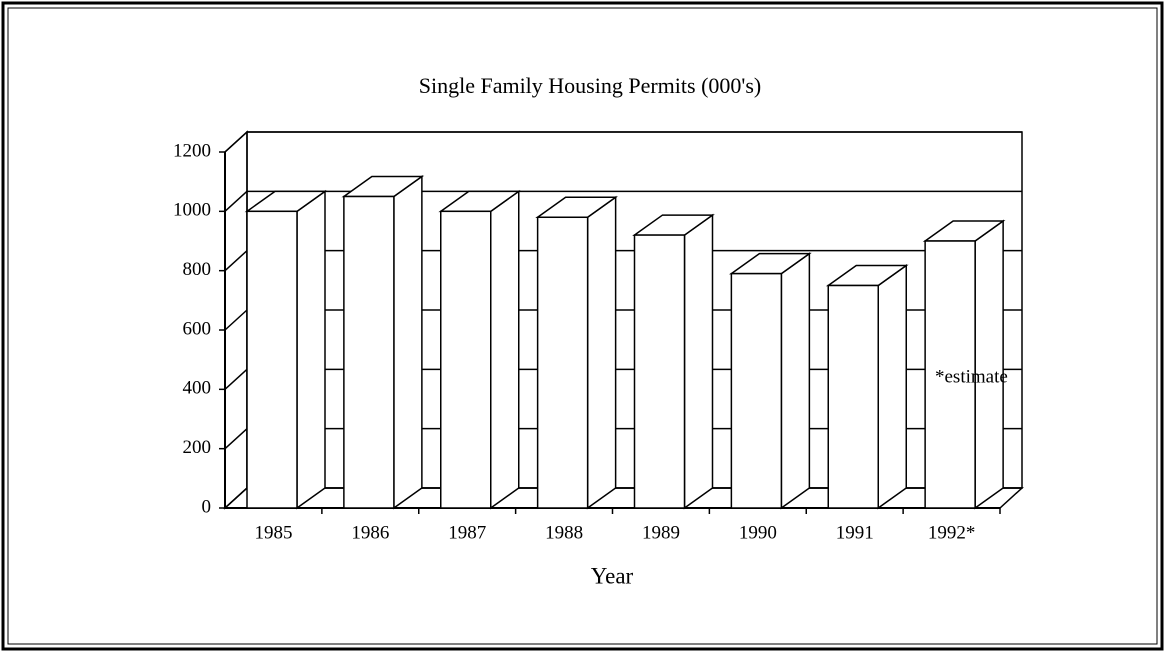 This screenshot has width=1165, height=652. Describe the element at coordinates (564, 532) in the screenshot. I see `x-tick-label: 1988` at that location.